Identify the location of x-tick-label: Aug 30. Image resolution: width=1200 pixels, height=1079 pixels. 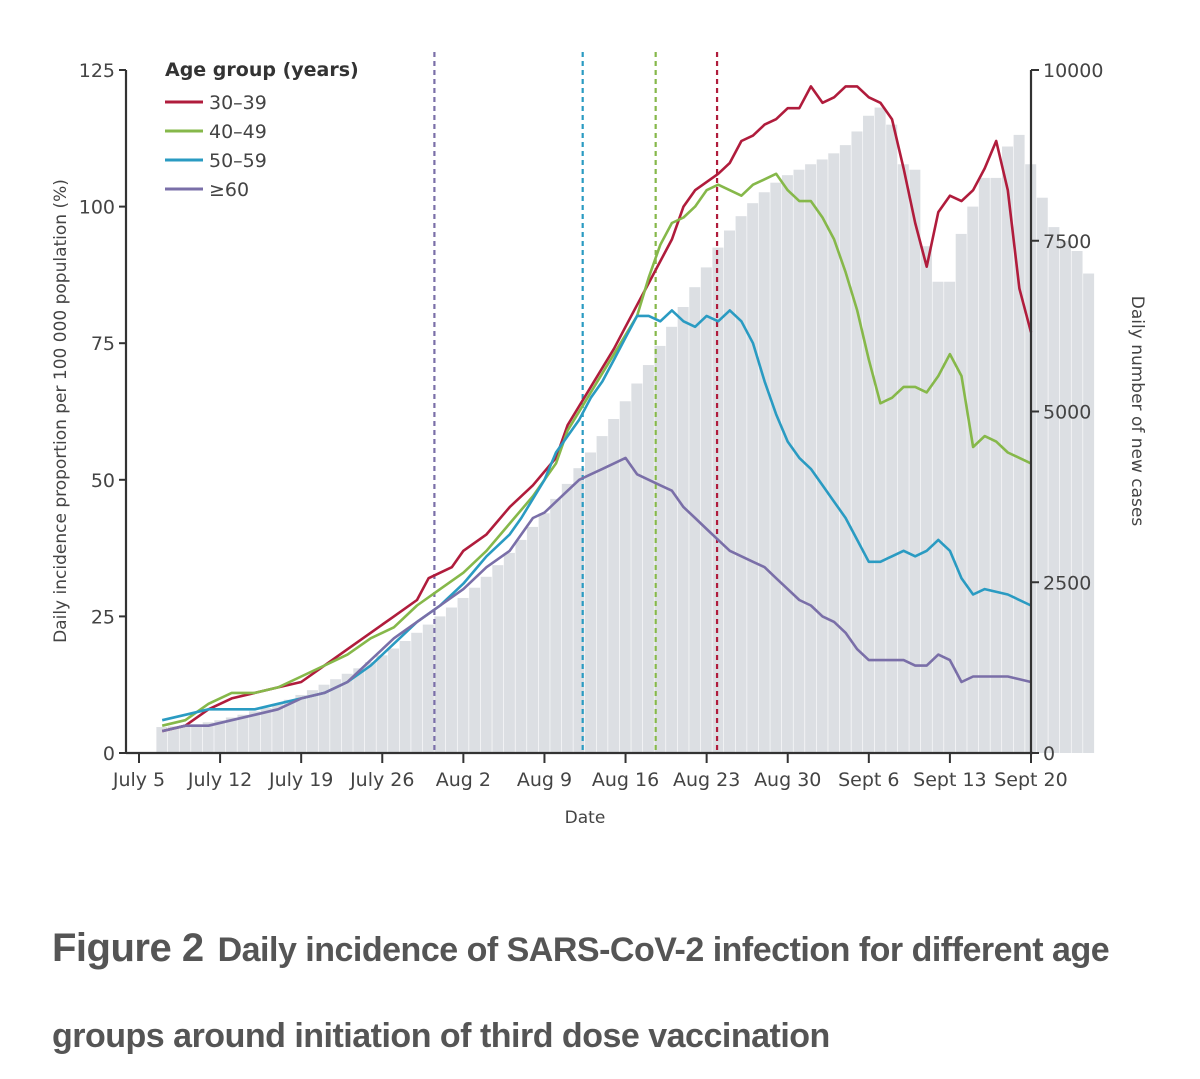
(787, 780).